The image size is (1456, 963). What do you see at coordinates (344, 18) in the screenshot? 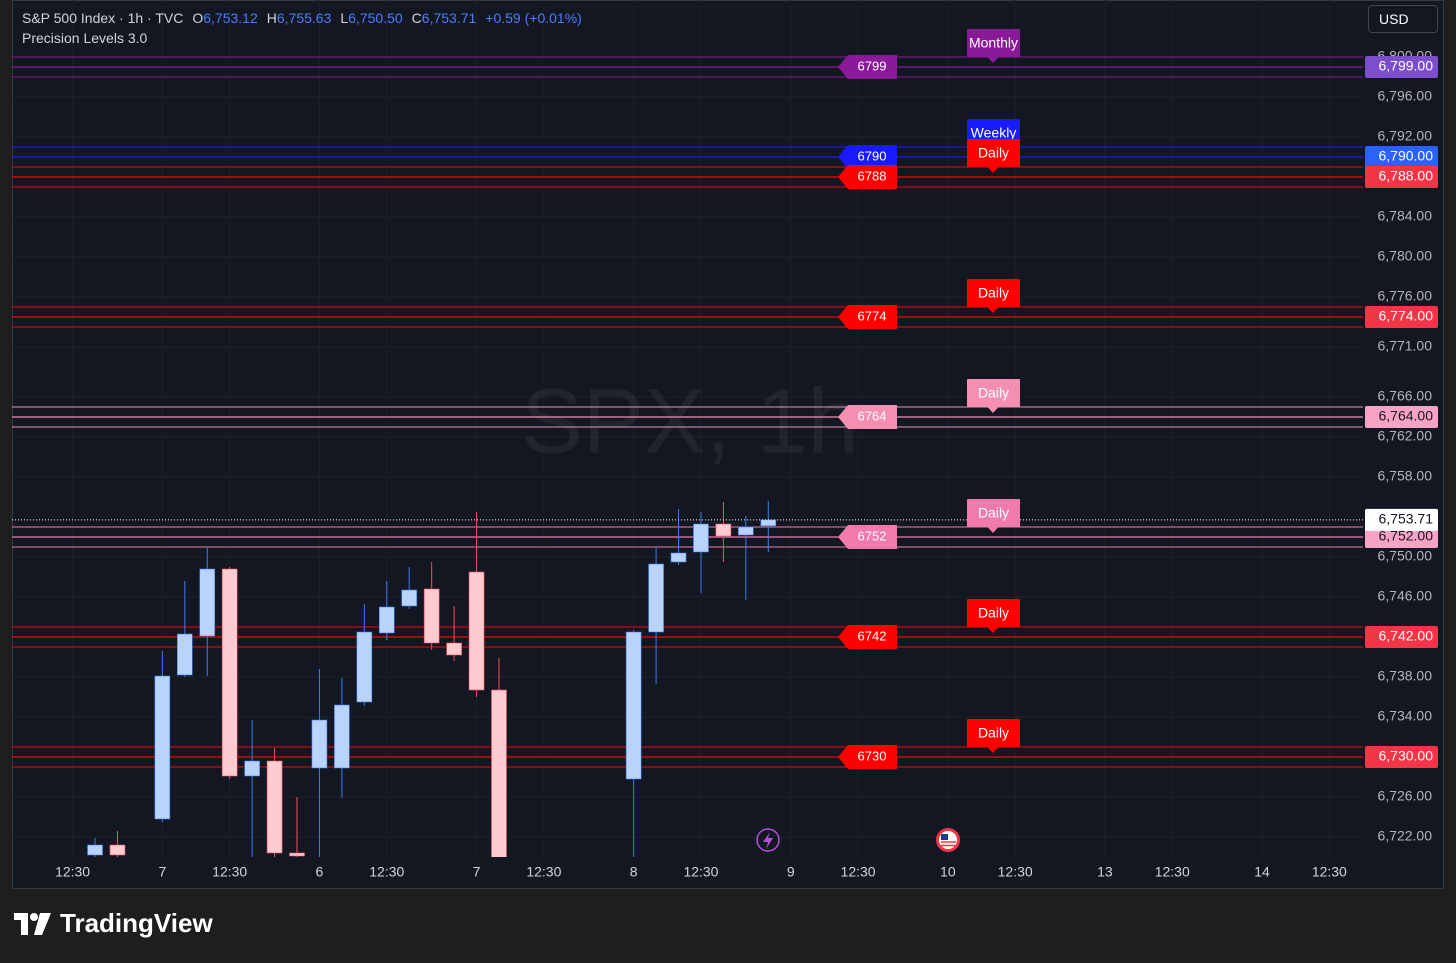
I see `ohlc-key: L` at bounding box center [344, 18].